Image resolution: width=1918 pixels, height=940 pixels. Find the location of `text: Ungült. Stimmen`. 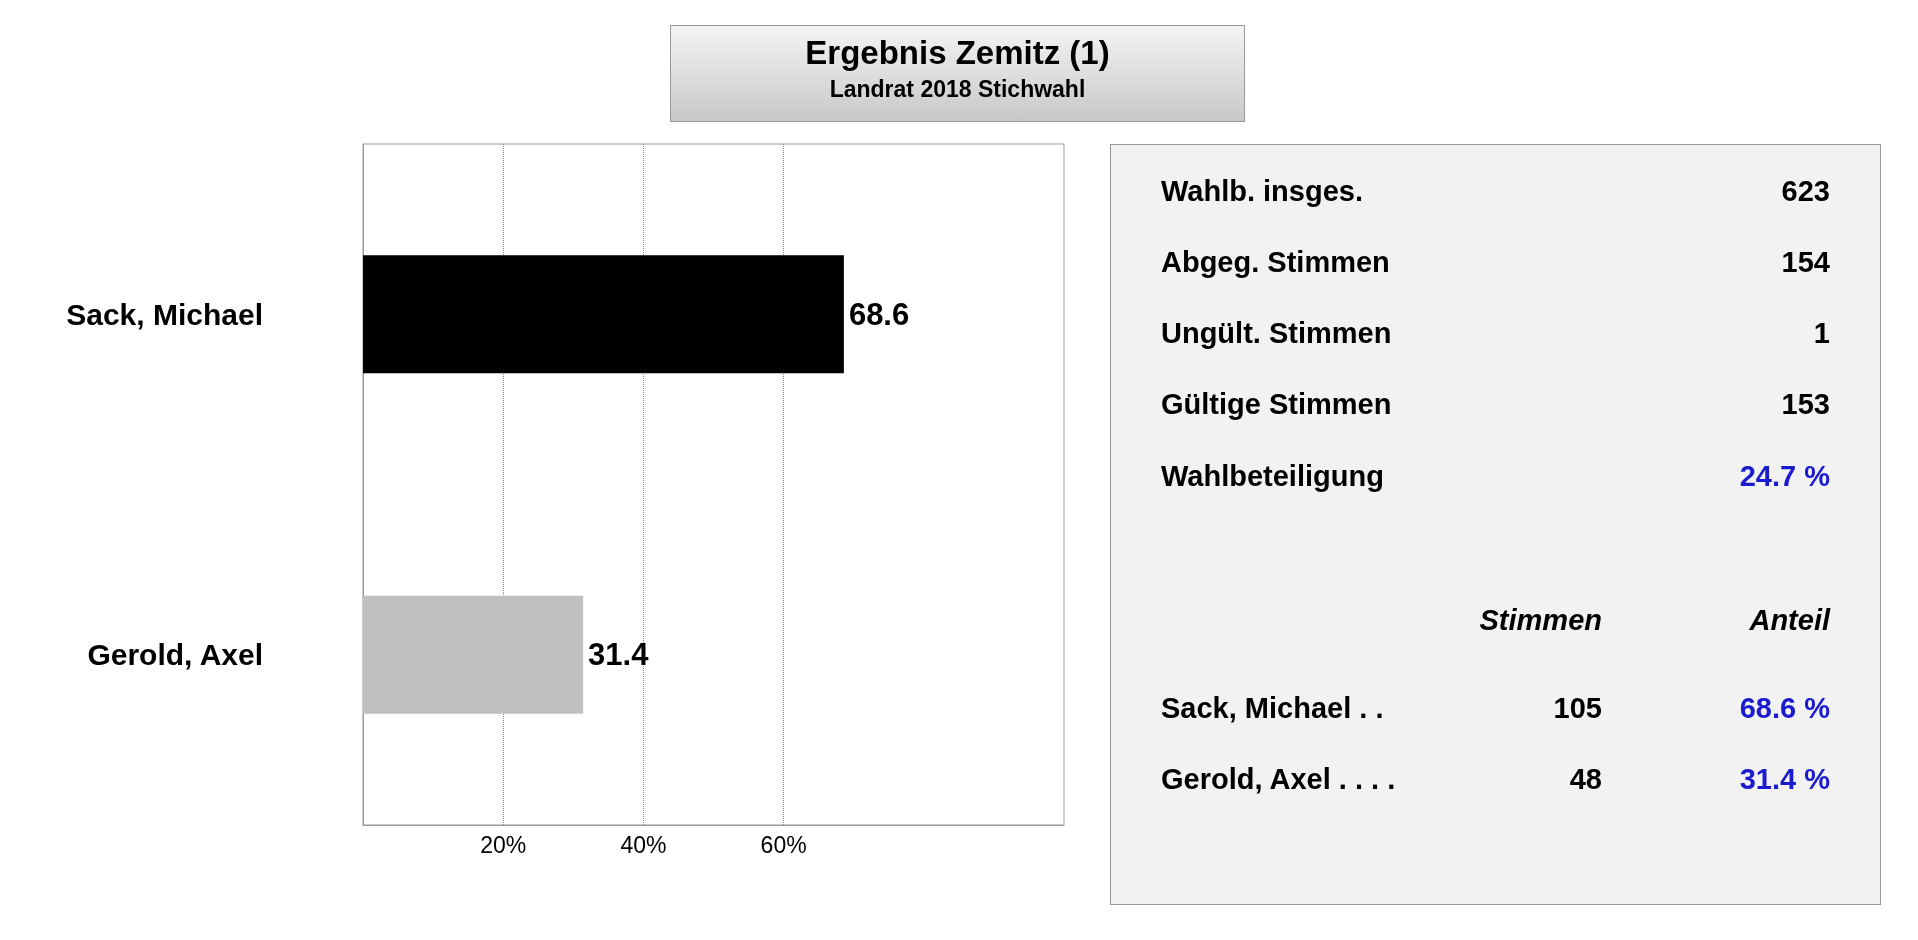

text: Ungült. Stimmen is located at coordinates (1276, 333).